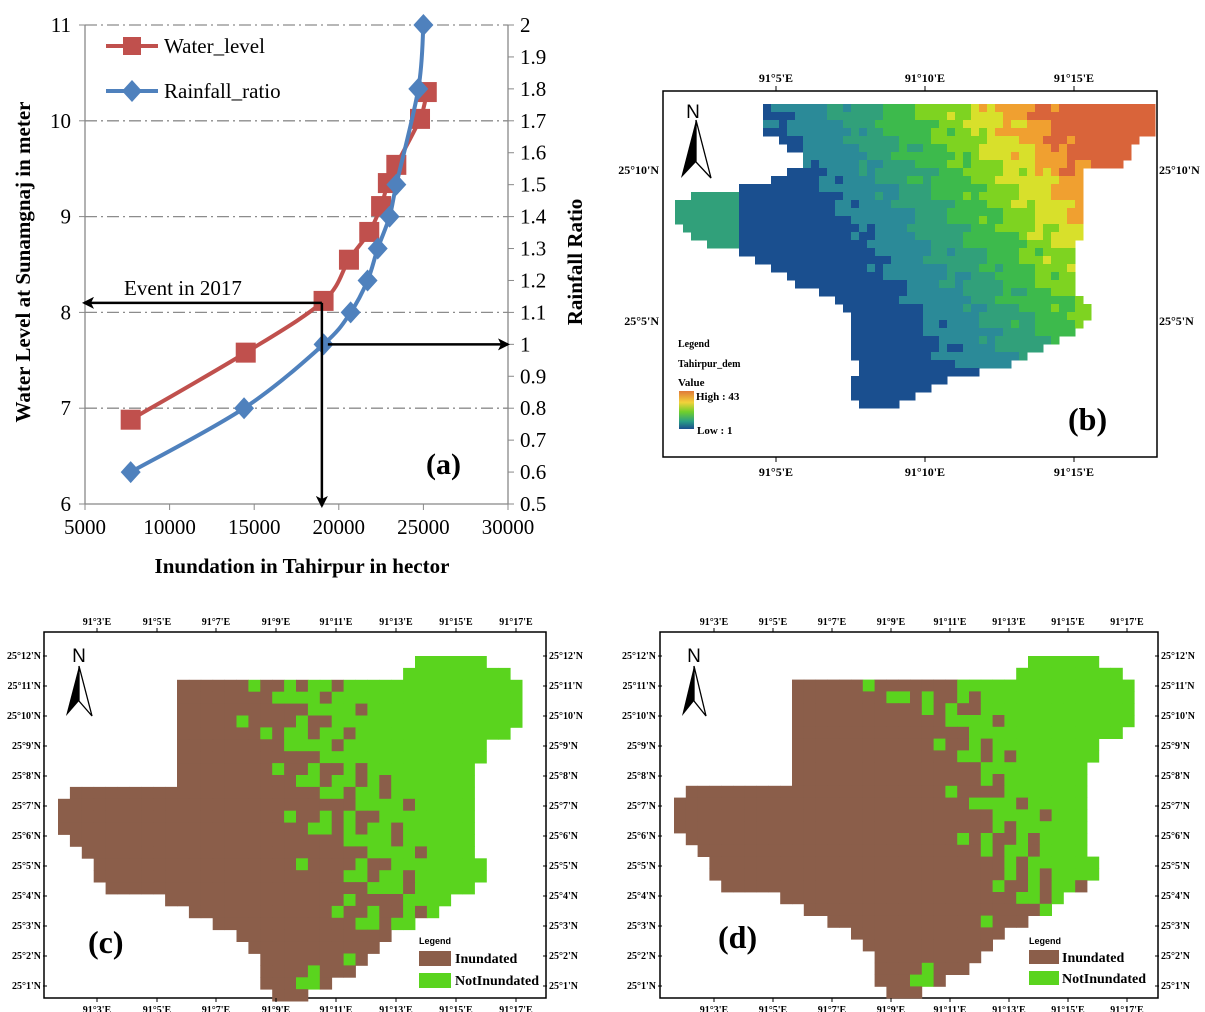  I want to click on bottom-tick-label: 91°3'E, so click(714, 1008).